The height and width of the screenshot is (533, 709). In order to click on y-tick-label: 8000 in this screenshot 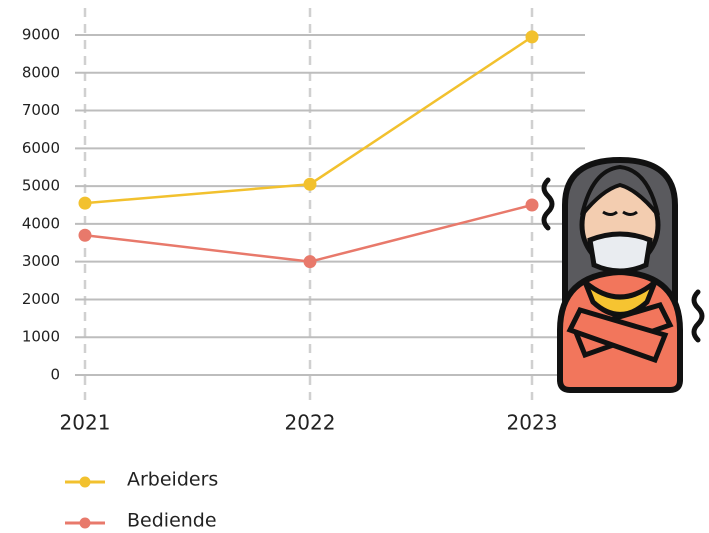, I will do `click(41, 72)`.